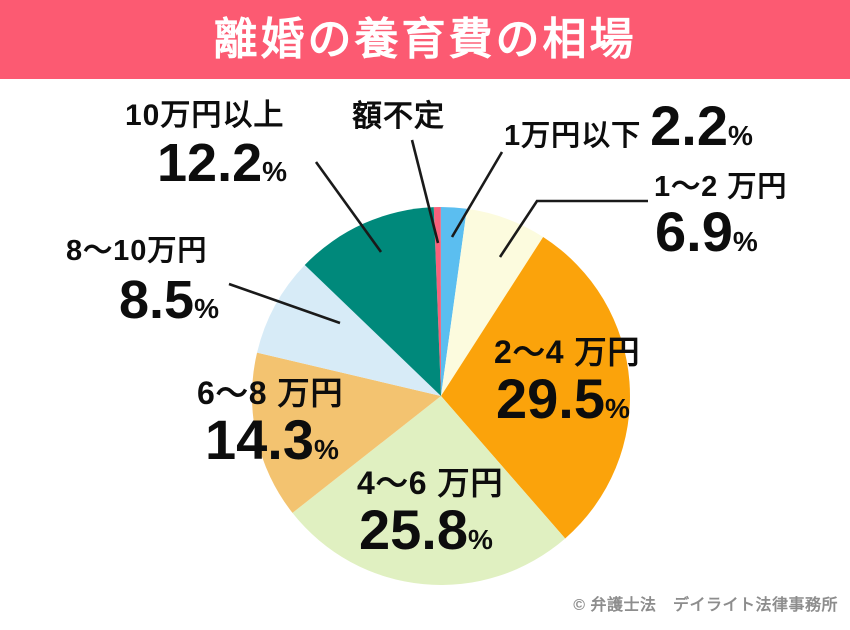 The image size is (850, 630). Describe the element at coordinates (157, 300) in the screenshot. I see `value-number: 8.5` at that location.